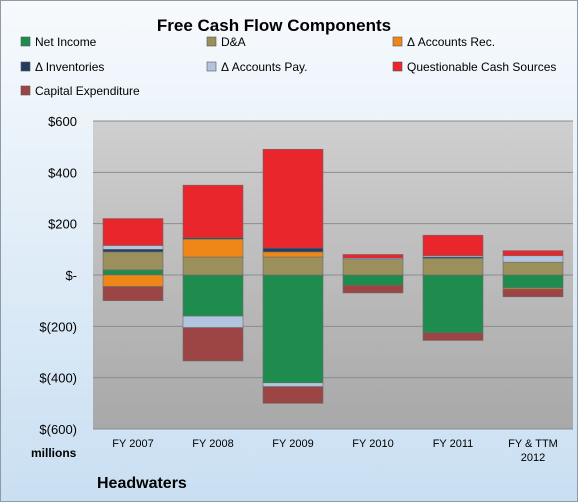 This screenshot has height=503, width=578. Describe the element at coordinates (211, 66) in the screenshot. I see `legend-swatch-delta-accounts-pay` at that location.